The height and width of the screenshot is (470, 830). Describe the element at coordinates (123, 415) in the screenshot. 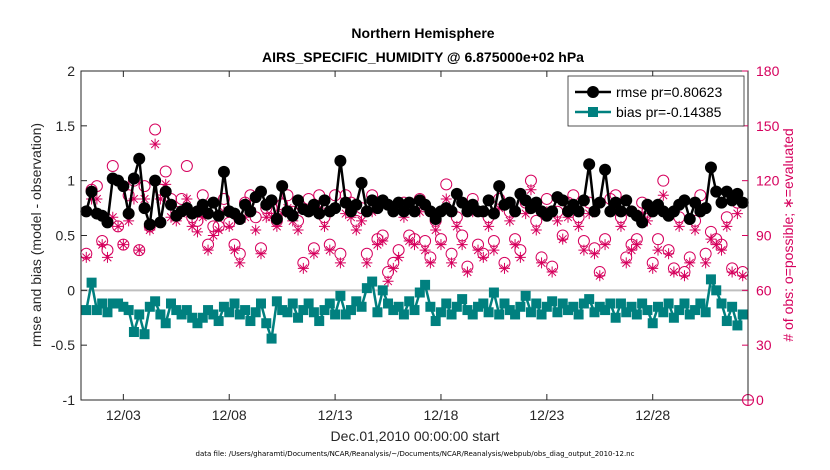

I see `x-tick-label: 12/03` at that location.